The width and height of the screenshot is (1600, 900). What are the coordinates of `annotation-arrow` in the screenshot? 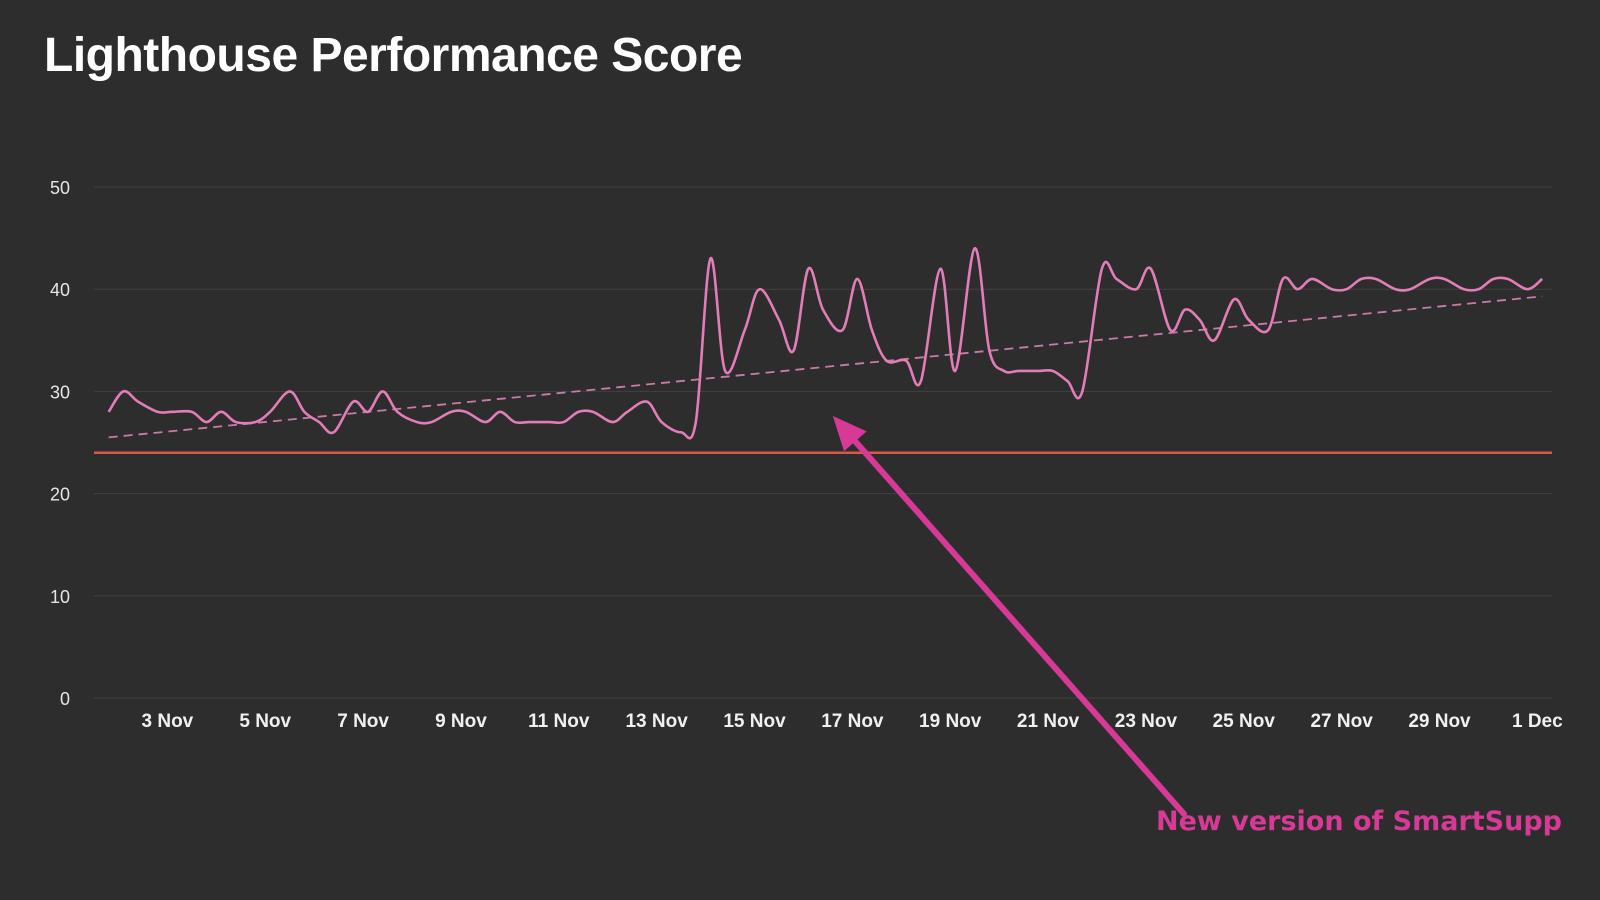 It's located at (1009, 616).